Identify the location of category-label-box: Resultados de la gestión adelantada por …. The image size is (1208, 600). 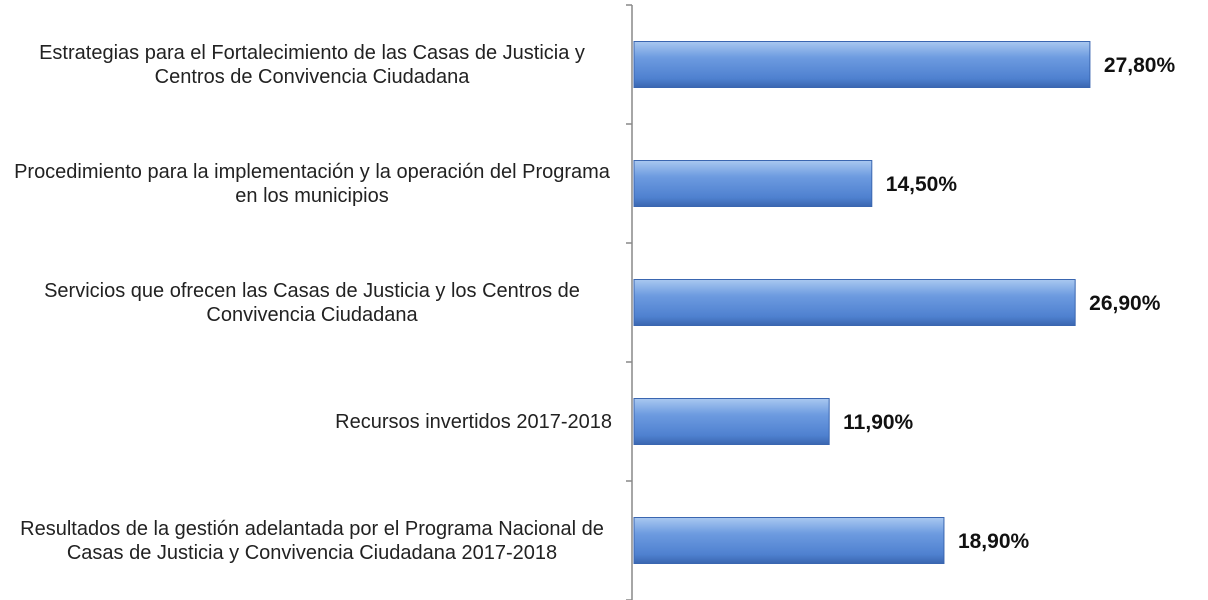
(312, 540).